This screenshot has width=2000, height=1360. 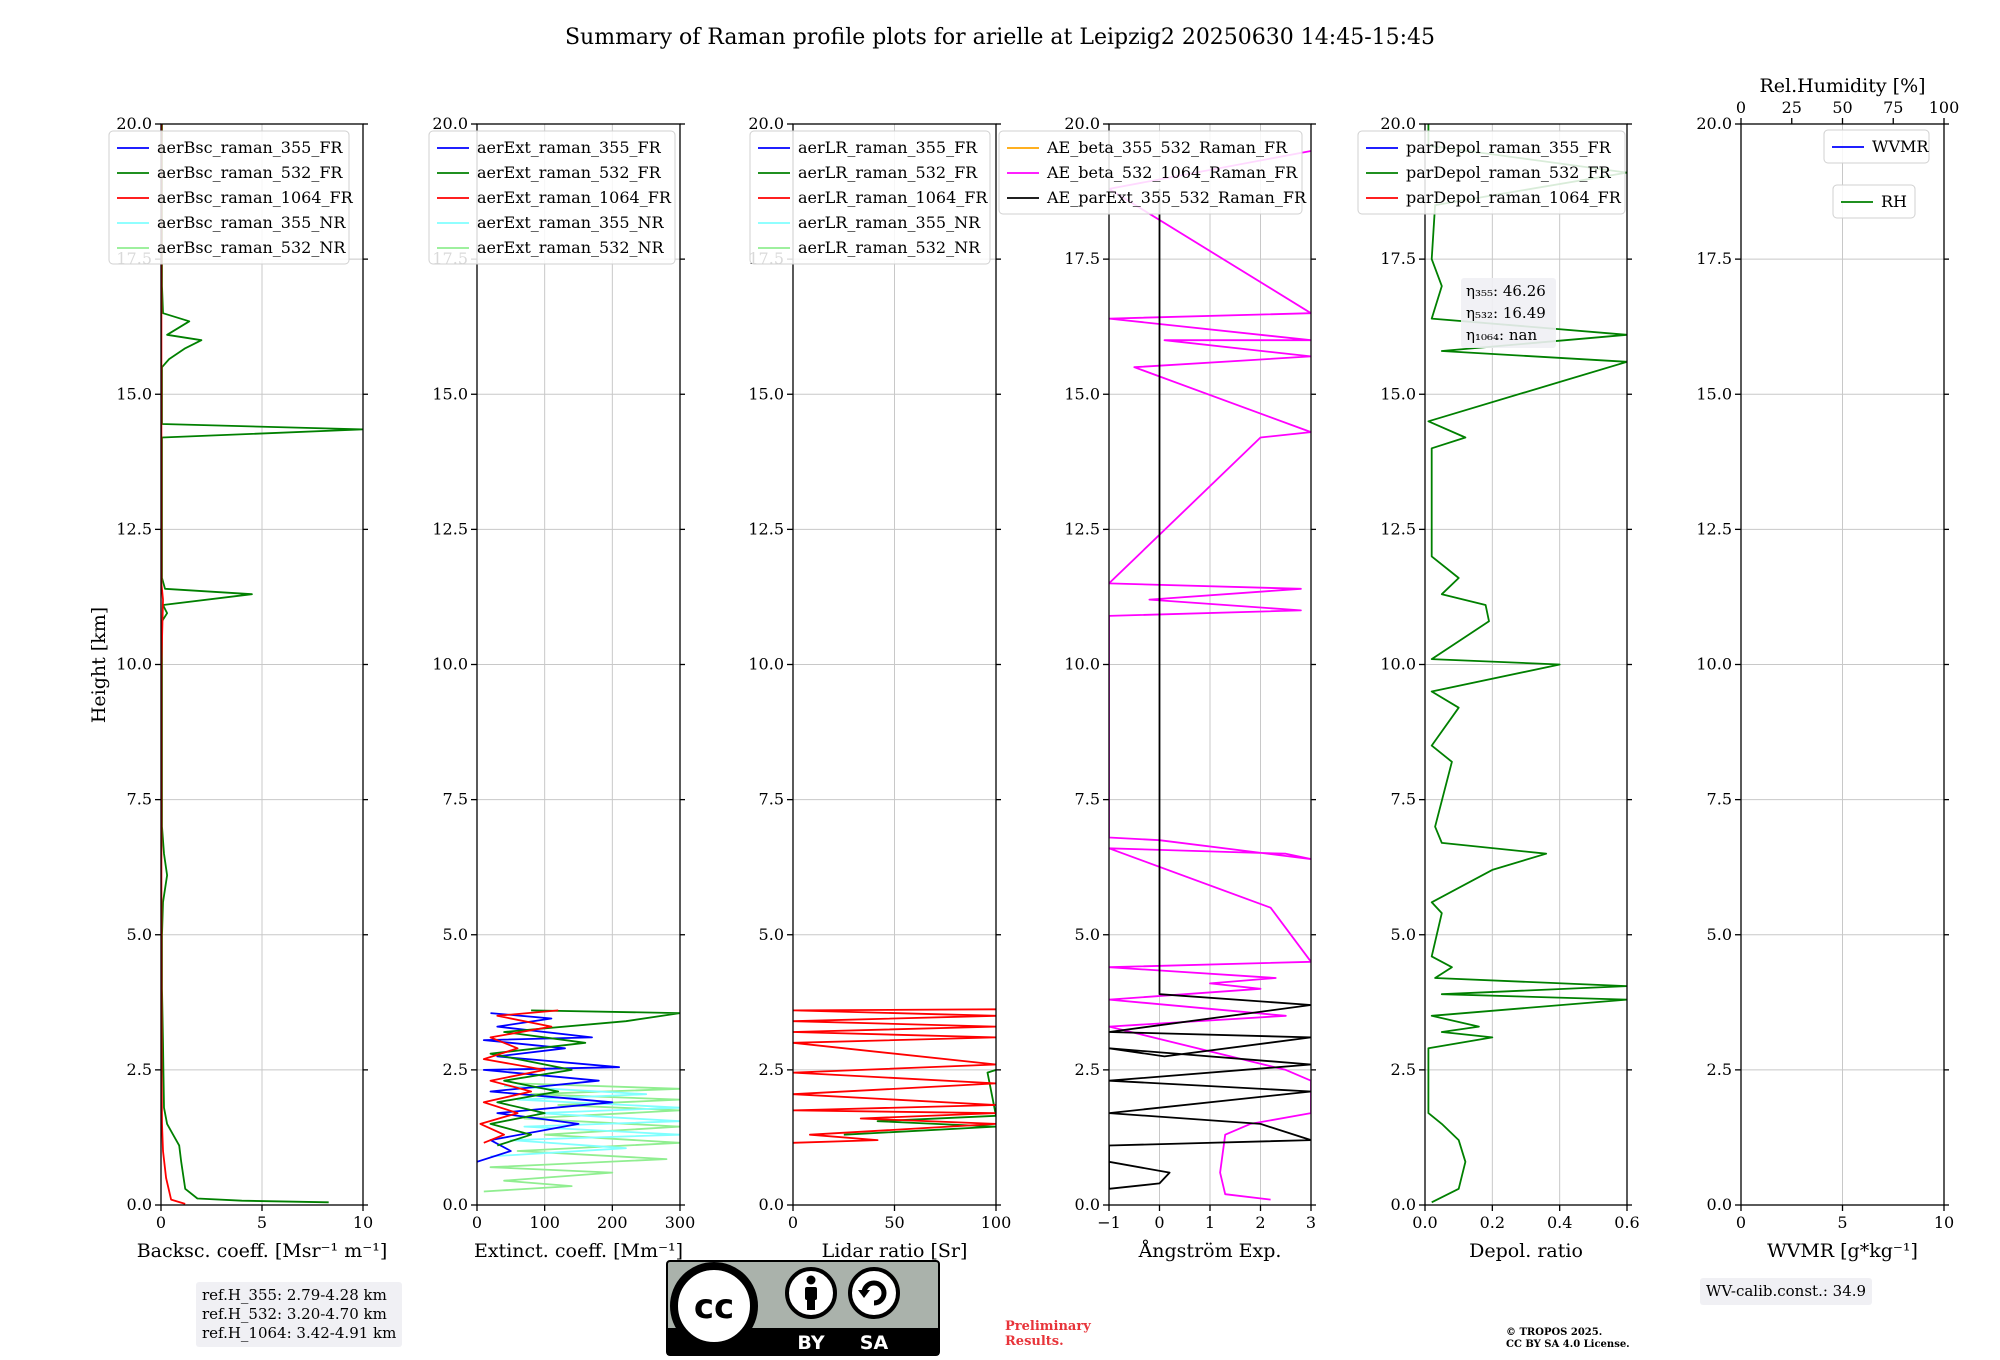 I want to click on x-tick-label: 50, so click(x=894, y=1222).